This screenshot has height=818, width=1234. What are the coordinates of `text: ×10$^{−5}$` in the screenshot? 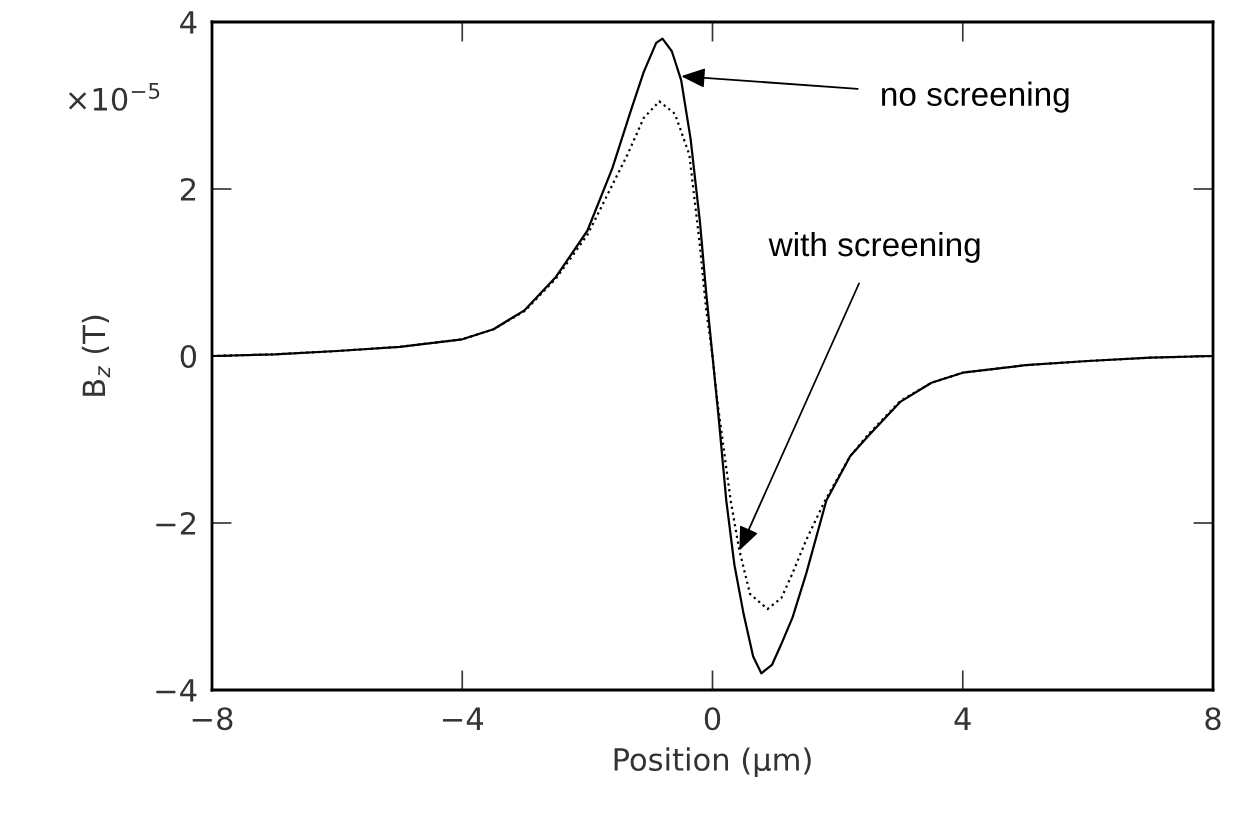 It's located at (114, 97).